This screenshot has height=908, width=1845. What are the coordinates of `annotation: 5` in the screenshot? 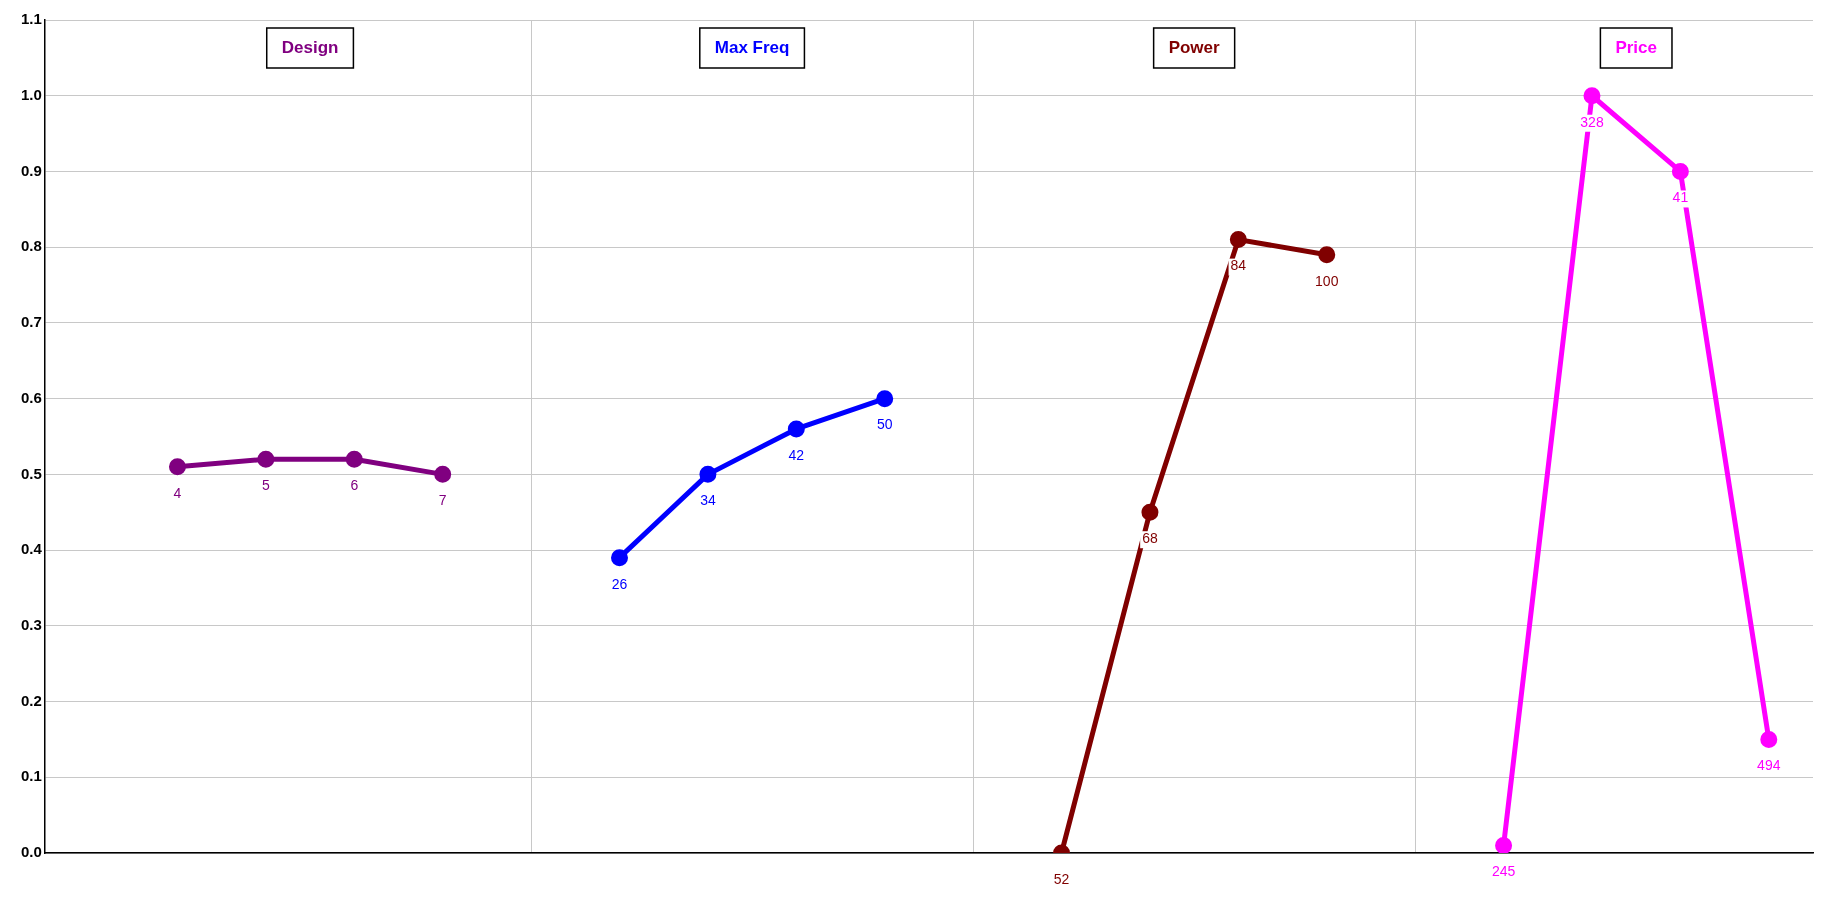 It's located at (265, 485).